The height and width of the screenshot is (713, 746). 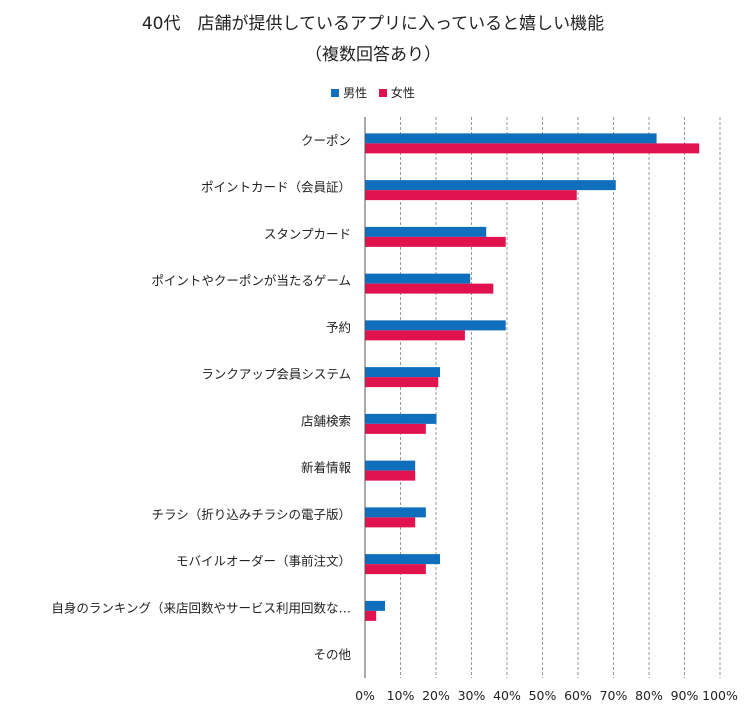 I want to click on category-label: 店舗検索, so click(x=326, y=420).